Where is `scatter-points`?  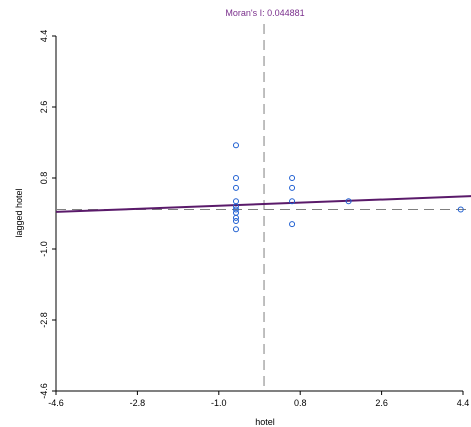
scatter-points is located at coordinates (348, 187).